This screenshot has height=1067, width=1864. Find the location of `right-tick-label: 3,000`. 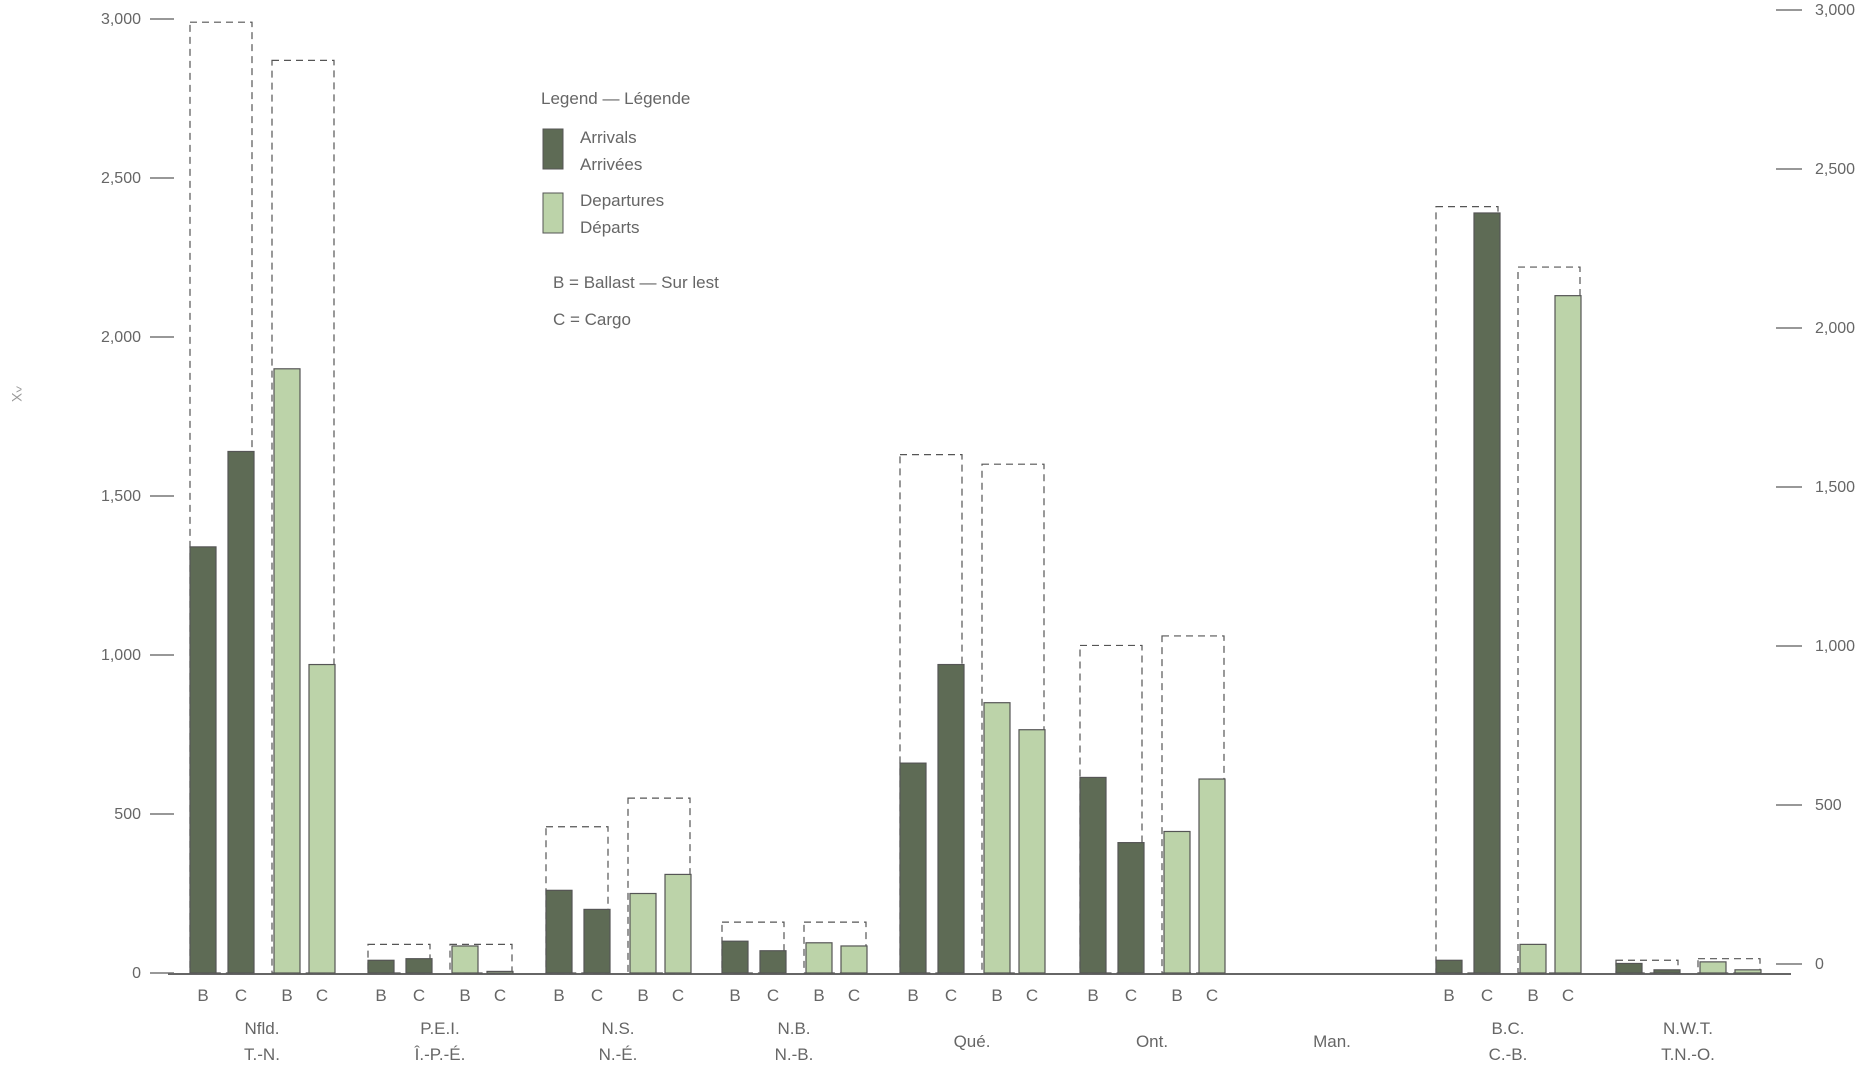

right-tick-label: 3,000 is located at coordinates (1835, 10).